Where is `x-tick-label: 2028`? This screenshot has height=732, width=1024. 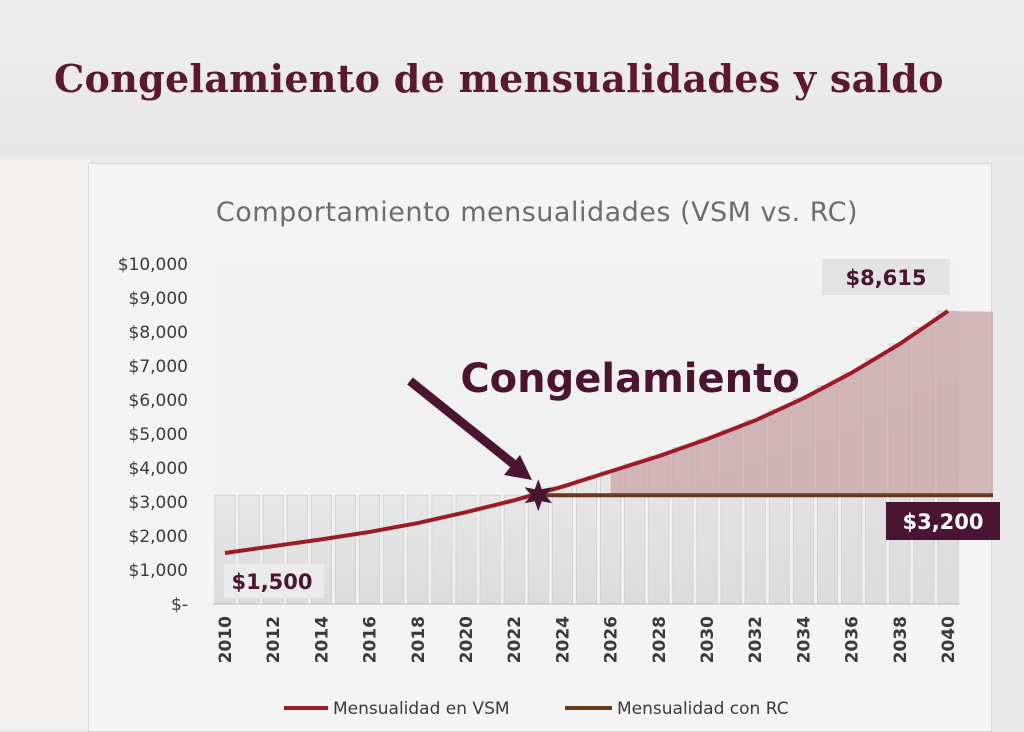 x-tick-label: 2028 is located at coordinates (660, 639).